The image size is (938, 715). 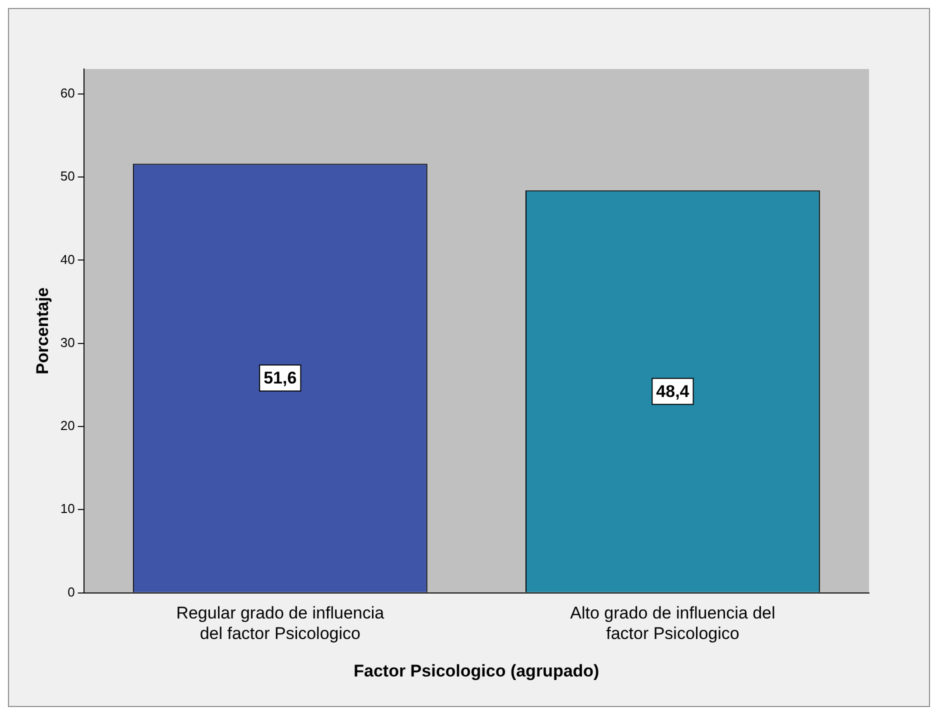 What do you see at coordinates (42, 330) in the screenshot?
I see `y-axis-title: Porcentaje` at bounding box center [42, 330].